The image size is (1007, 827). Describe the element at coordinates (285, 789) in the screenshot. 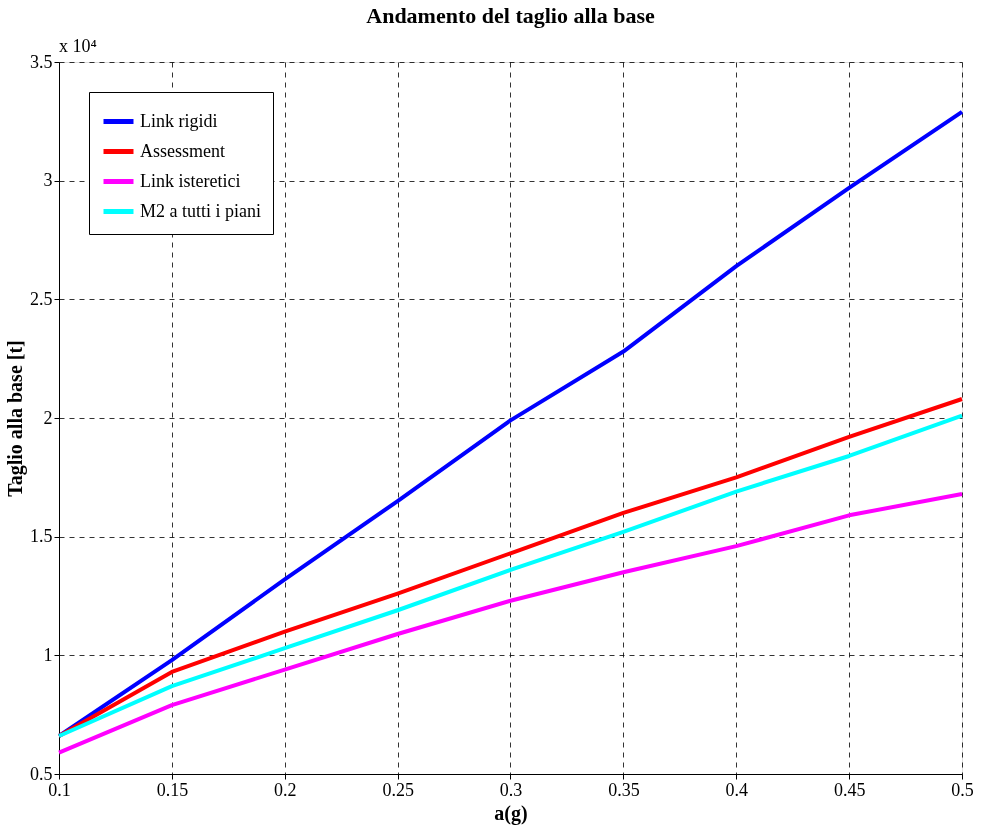

I see `x-tick-label: 0.2` at that location.